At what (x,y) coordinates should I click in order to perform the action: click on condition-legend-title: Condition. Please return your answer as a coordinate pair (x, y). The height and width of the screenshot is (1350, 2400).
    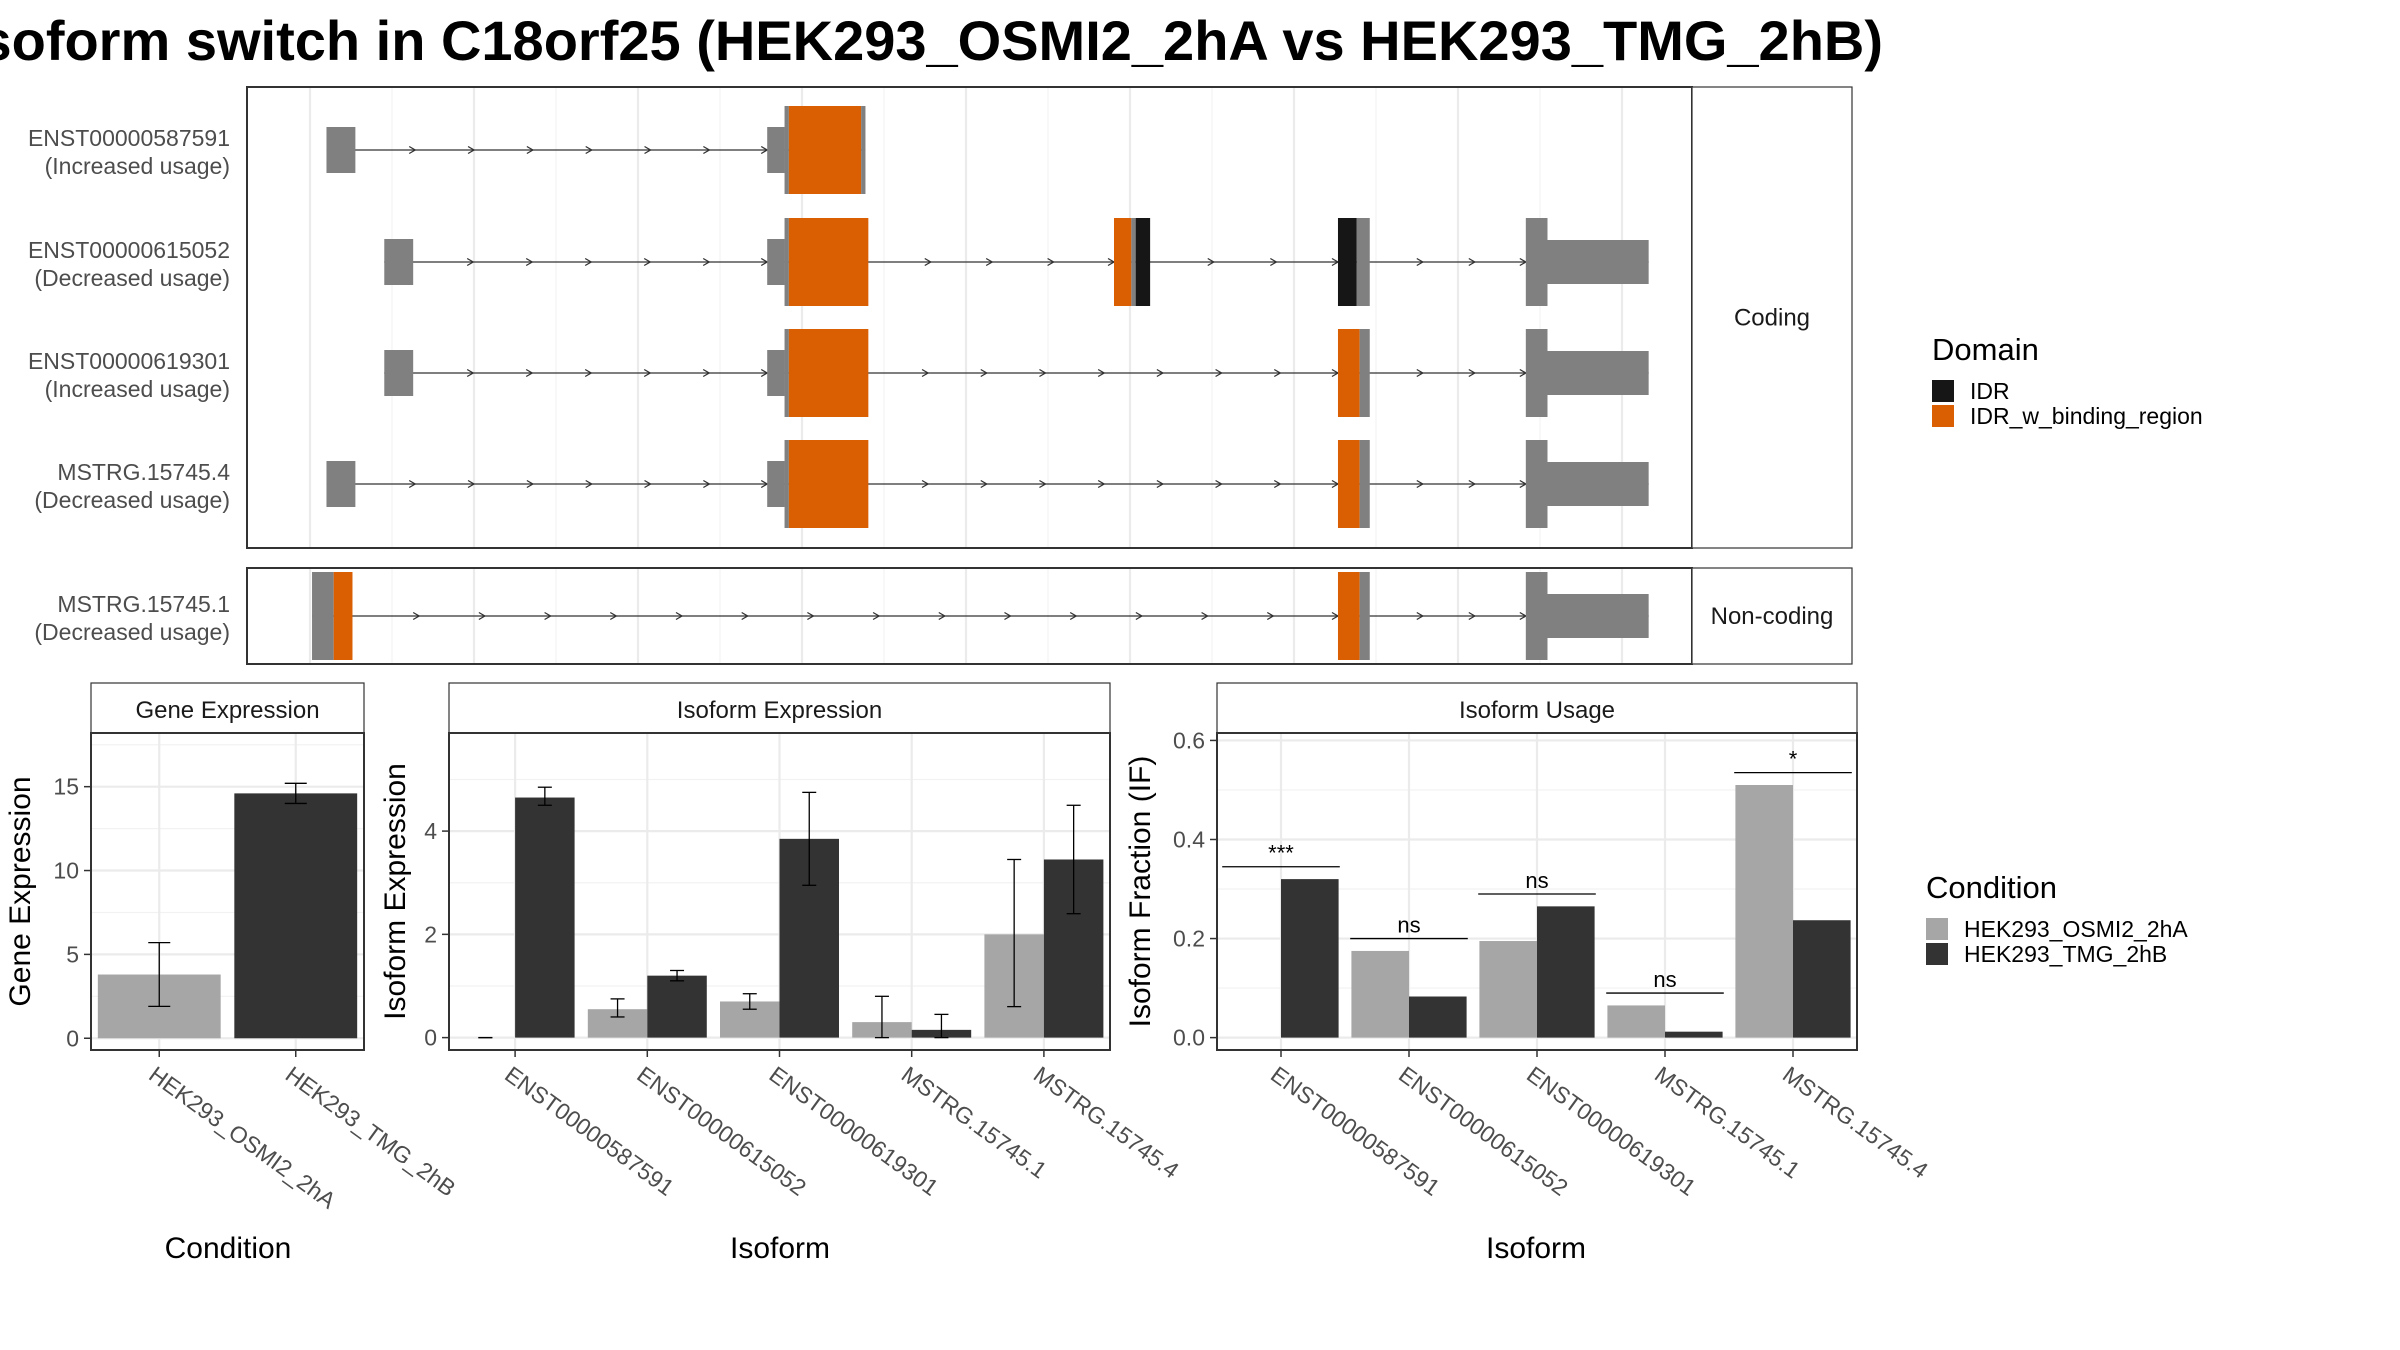
    Looking at the image, I should click on (1991, 887).